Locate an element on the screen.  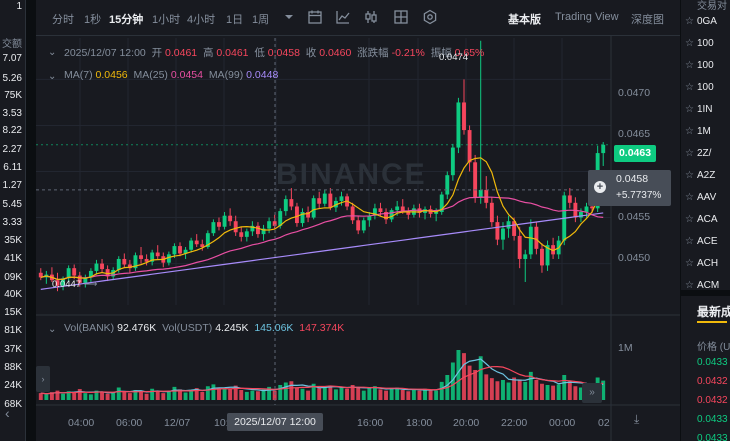
watchlist-item: ☆ ACM is located at coordinates (702, 285).